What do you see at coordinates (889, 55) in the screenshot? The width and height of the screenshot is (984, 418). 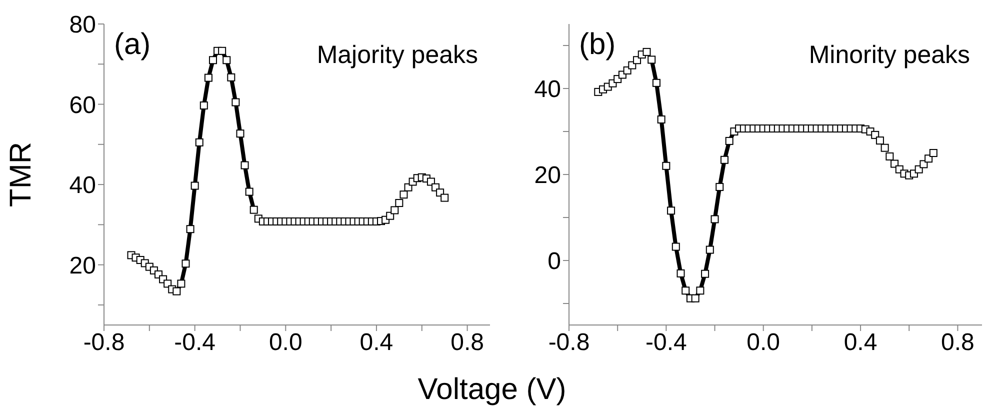 I see `annotation: Minority peaks` at bounding box center [889, 55].